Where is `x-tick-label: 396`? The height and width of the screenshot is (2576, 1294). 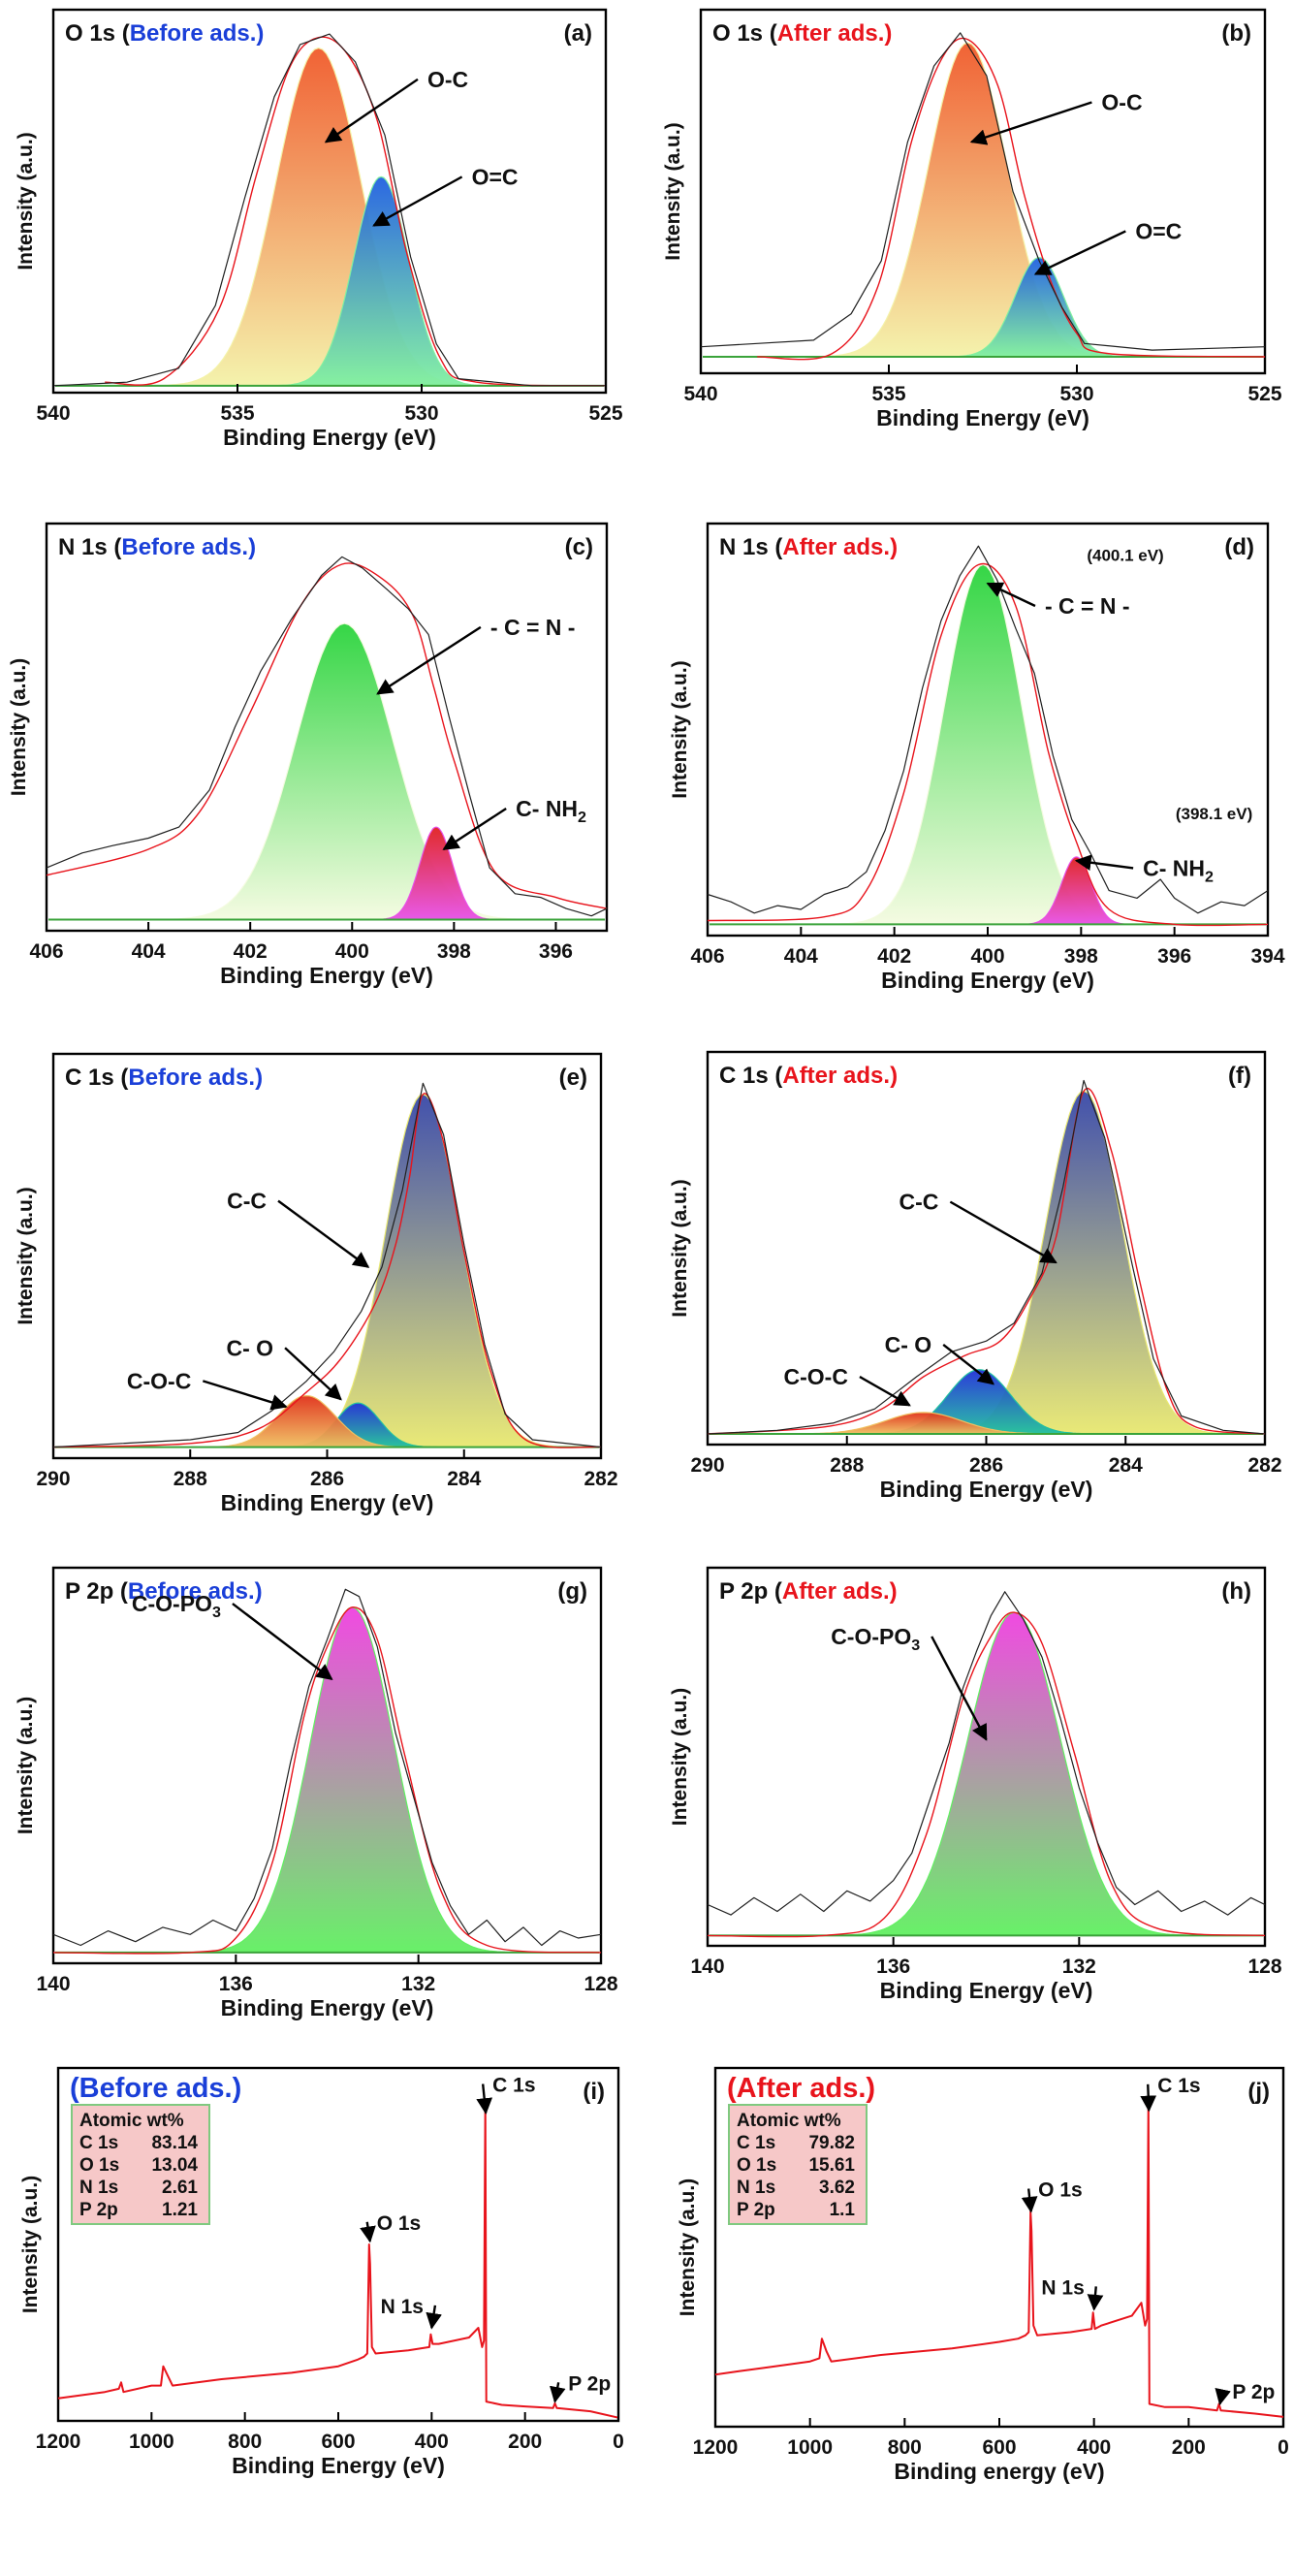 x-tick-label: 396 is located at coordinates (556, 952).